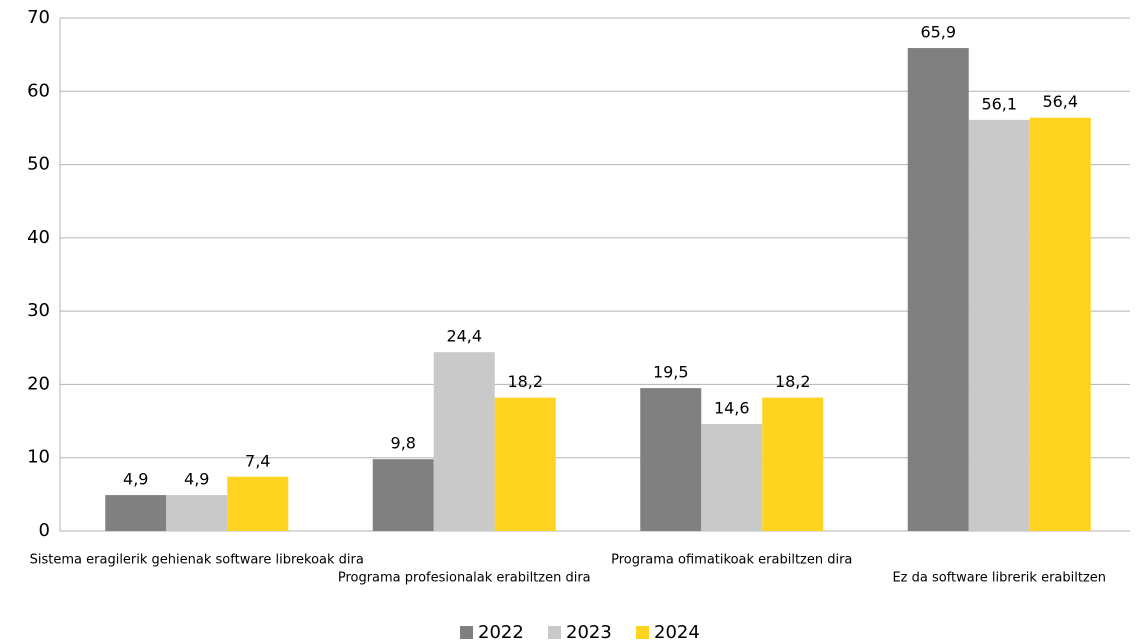  Describe the element at coordinates (44, 530) in the screenshot. I see `y-tick-label: 0` at that location.